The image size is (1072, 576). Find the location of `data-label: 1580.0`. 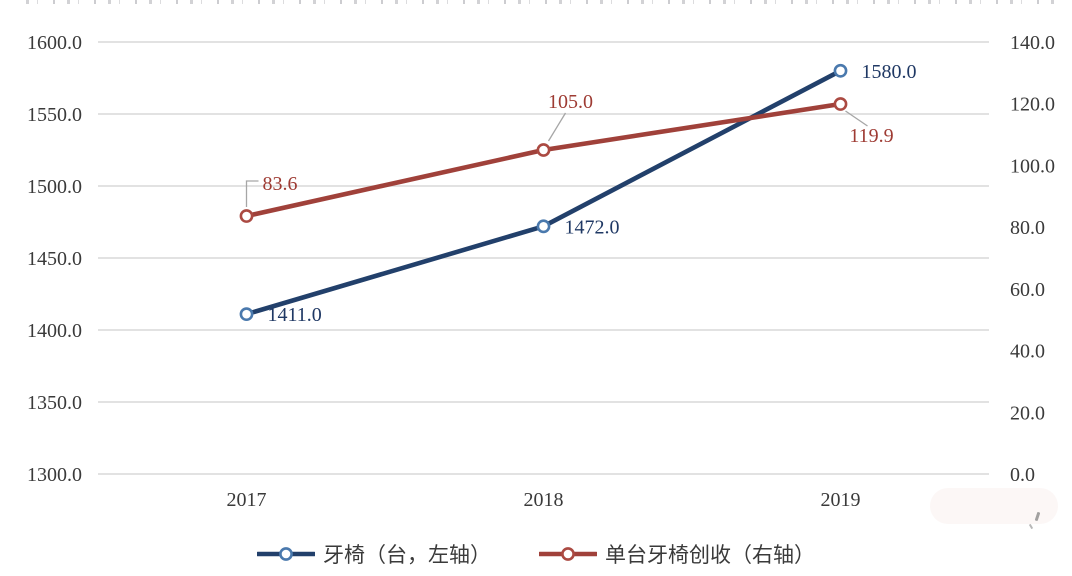

data-label: 1580.0 is located at coordinates (889, 72).